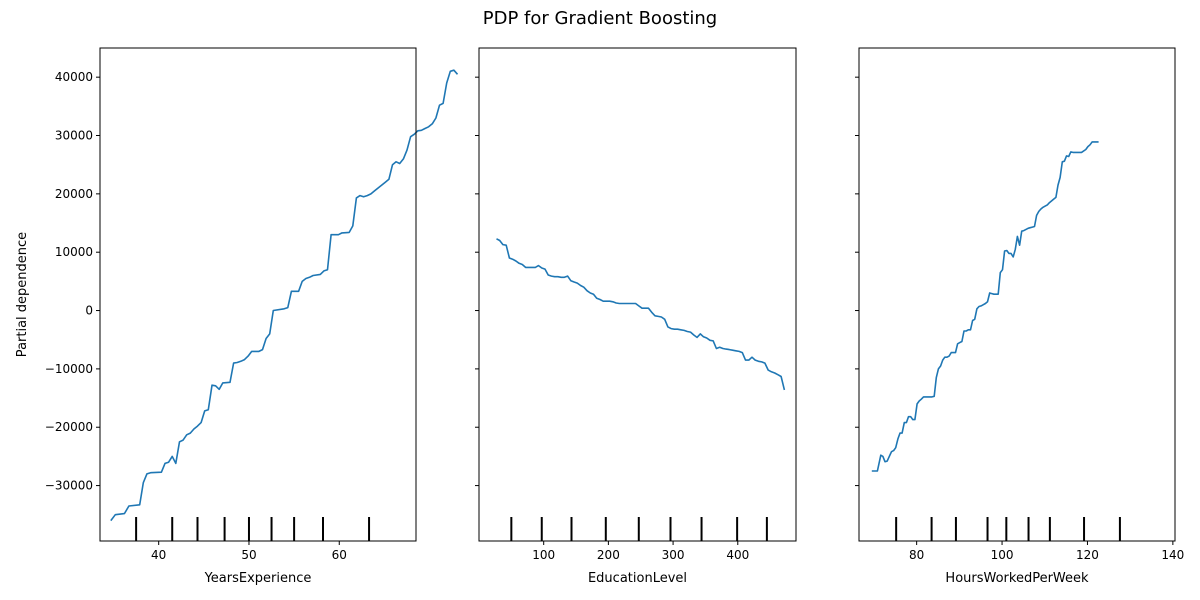 The width and height of the screenshot is (1200, 600). I want to click on y-tick-label: −30000, so click(69, 486).